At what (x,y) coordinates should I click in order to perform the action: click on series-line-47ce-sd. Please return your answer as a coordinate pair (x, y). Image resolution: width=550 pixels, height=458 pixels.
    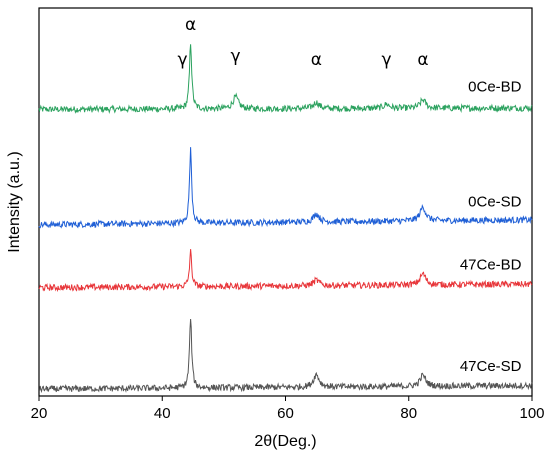
    Looking at the image, I should click on (285, 356).